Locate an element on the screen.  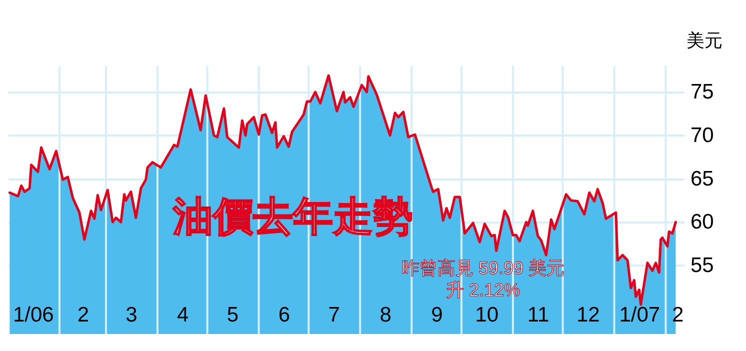
x-tick-label: 11 is located at coordinates (538, 315).